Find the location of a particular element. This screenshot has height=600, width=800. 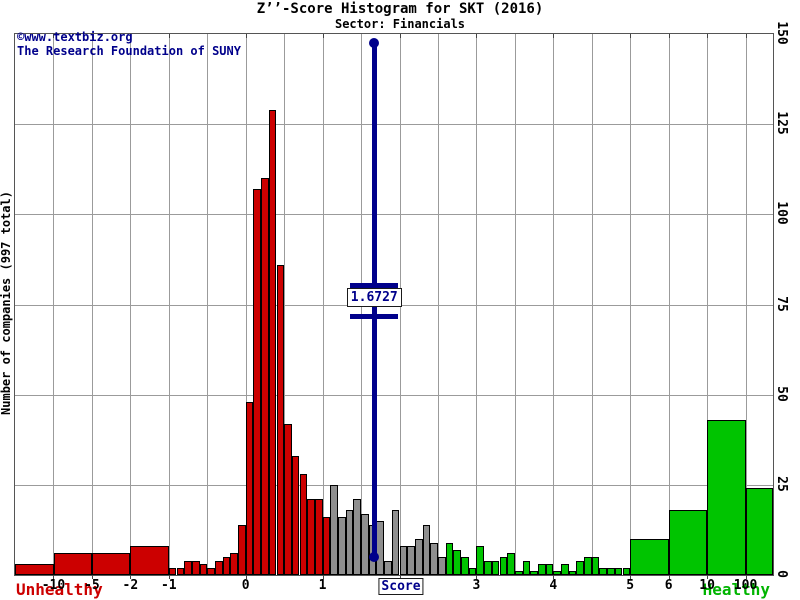

y-tick-label: 75 is located at coordinates (782, 303).